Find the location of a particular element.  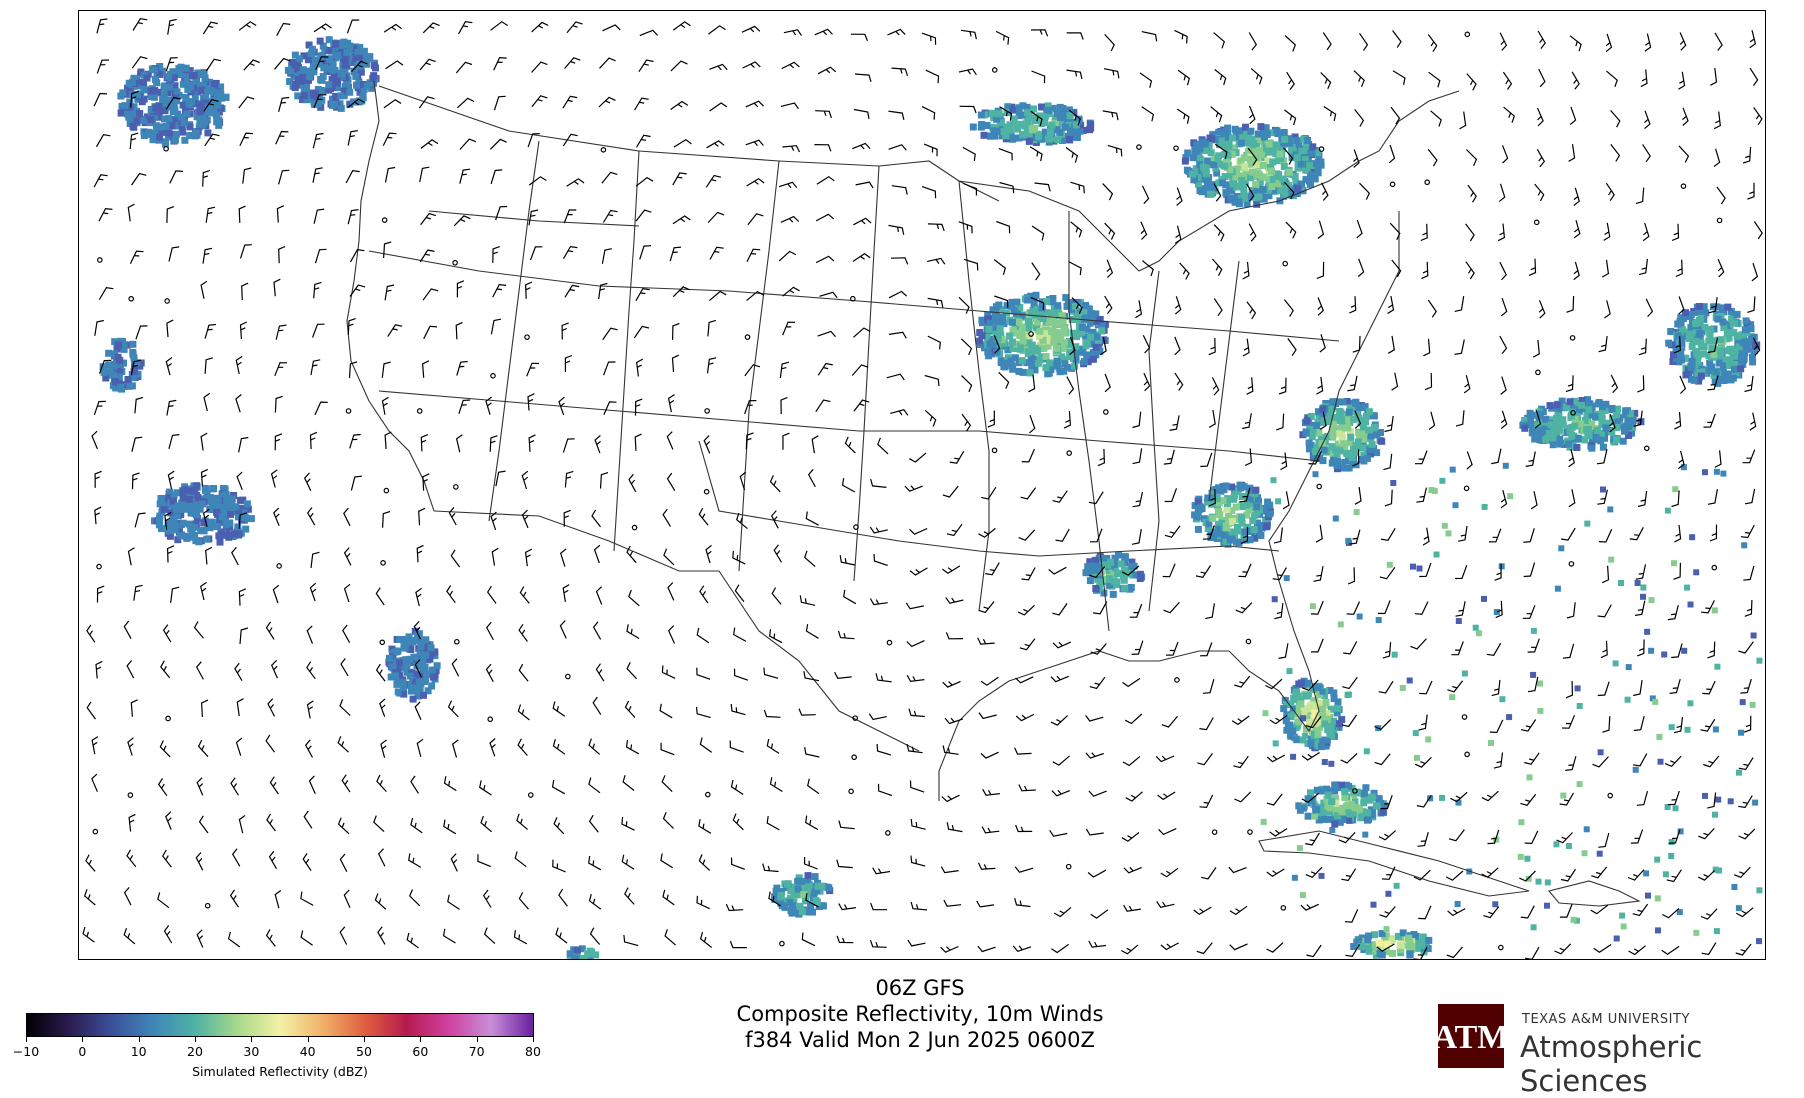

us-west-coast is located at coordinates (390, 296).